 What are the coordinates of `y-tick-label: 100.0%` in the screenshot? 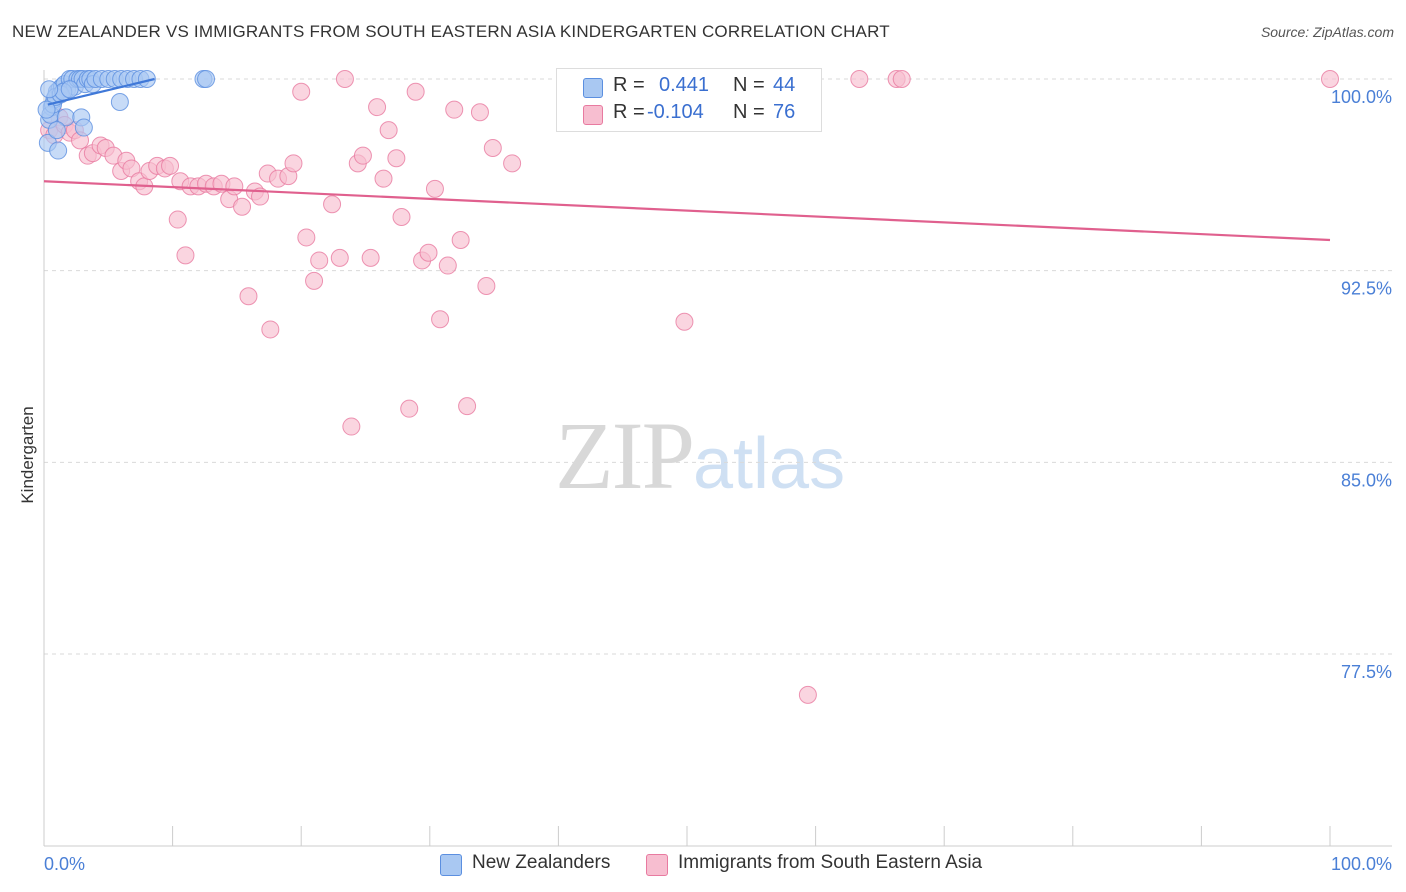 It's located at (1361, 97).